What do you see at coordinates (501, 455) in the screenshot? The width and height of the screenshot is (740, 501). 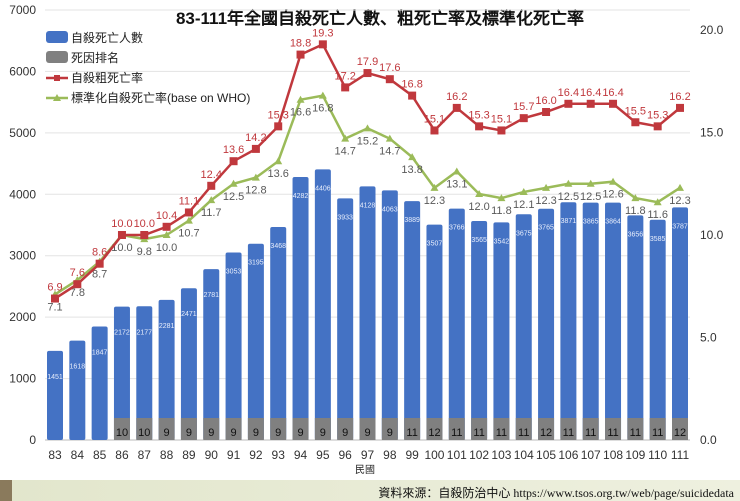 I see `x-tick-label: 103` at bounding box center [501, 455].